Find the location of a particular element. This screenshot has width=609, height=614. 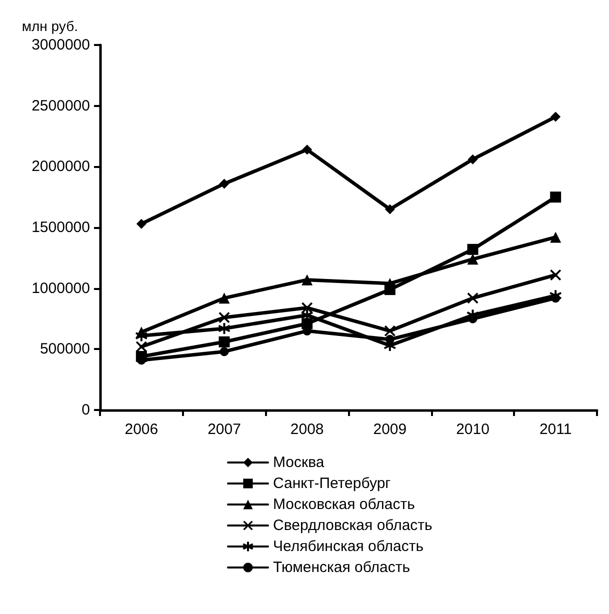

x-tick-label: 2007 is located at coordinates (224, 429).